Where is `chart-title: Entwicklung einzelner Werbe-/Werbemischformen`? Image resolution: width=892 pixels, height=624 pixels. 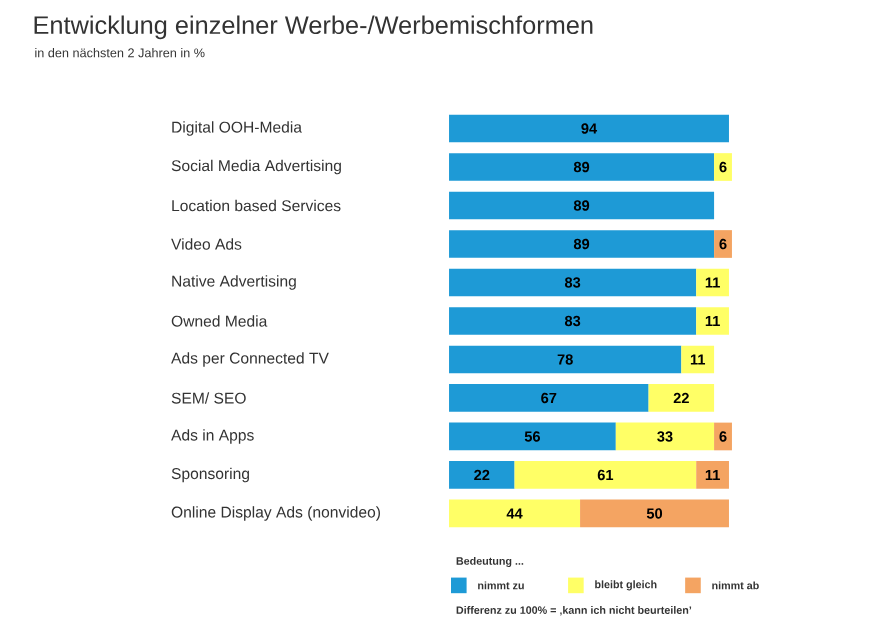 chart-title: Entwicklung einzelner Werbe-/Werbemischformen is located at coordinates (313, 27).